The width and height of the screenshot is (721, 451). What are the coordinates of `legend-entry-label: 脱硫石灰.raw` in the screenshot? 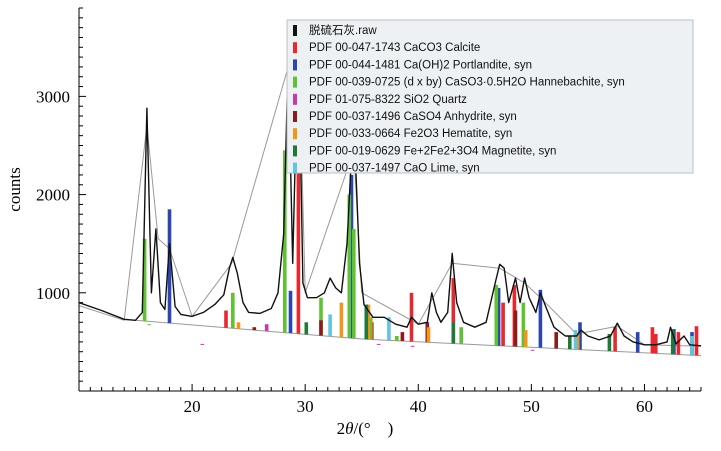 It's located at (343, 30).